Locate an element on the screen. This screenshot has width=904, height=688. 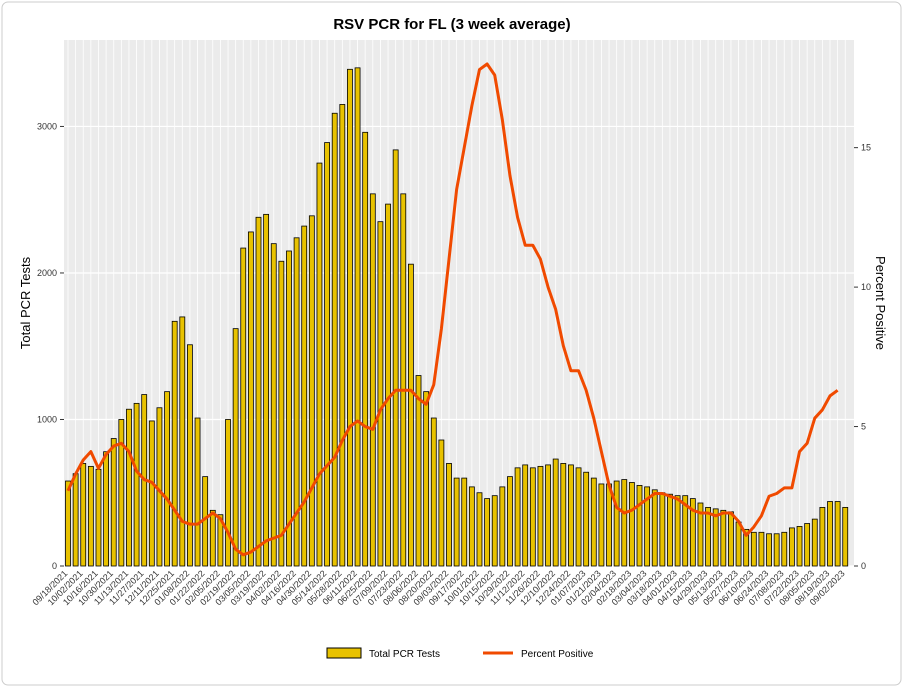
chart-title: RSV PCR for FL (3 week average) is located at coordinates (451, 24).